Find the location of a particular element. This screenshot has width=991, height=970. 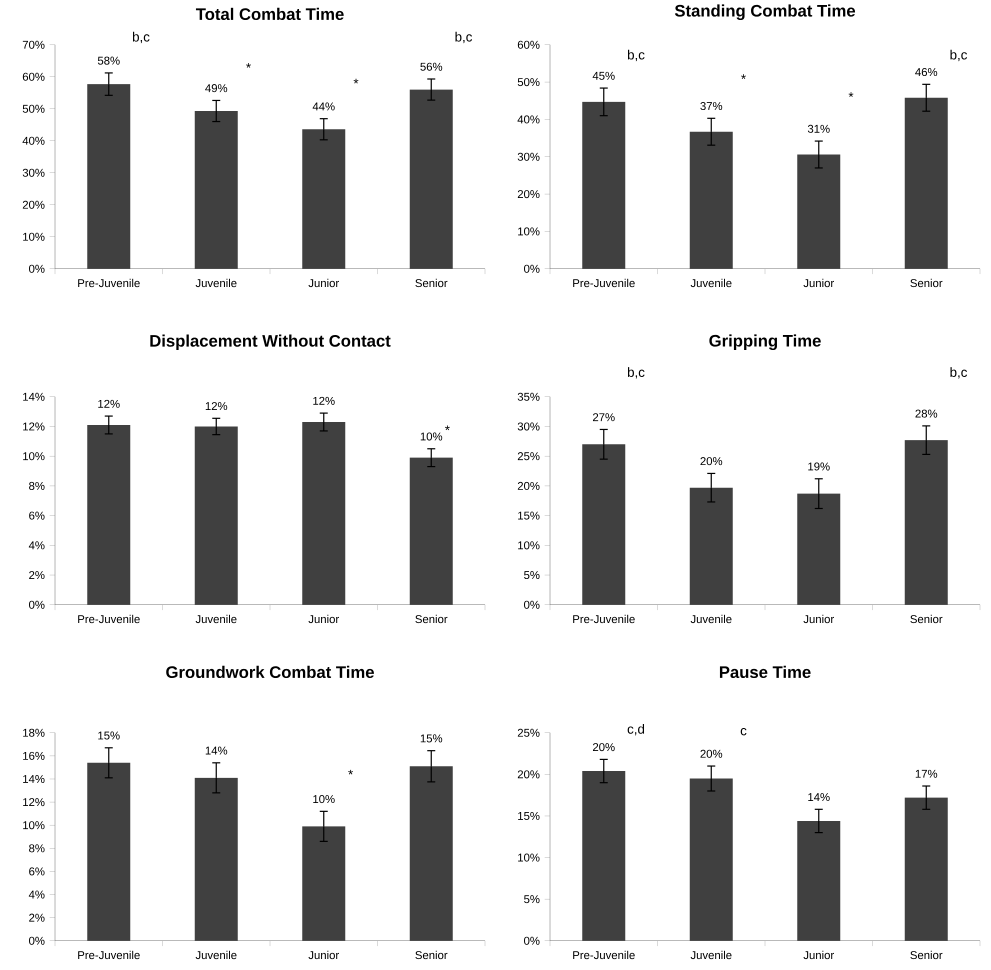

y-tick-label: 2% is located at coordinates (37, 575).